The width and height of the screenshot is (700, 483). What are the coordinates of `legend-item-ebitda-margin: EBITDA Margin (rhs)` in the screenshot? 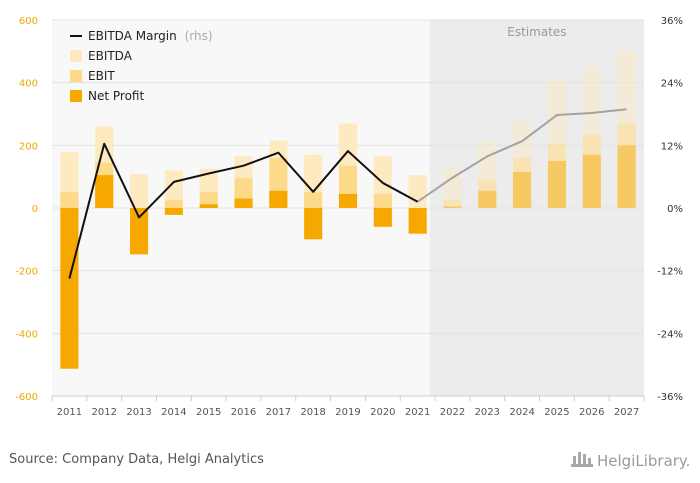 It's located at (141, 36).